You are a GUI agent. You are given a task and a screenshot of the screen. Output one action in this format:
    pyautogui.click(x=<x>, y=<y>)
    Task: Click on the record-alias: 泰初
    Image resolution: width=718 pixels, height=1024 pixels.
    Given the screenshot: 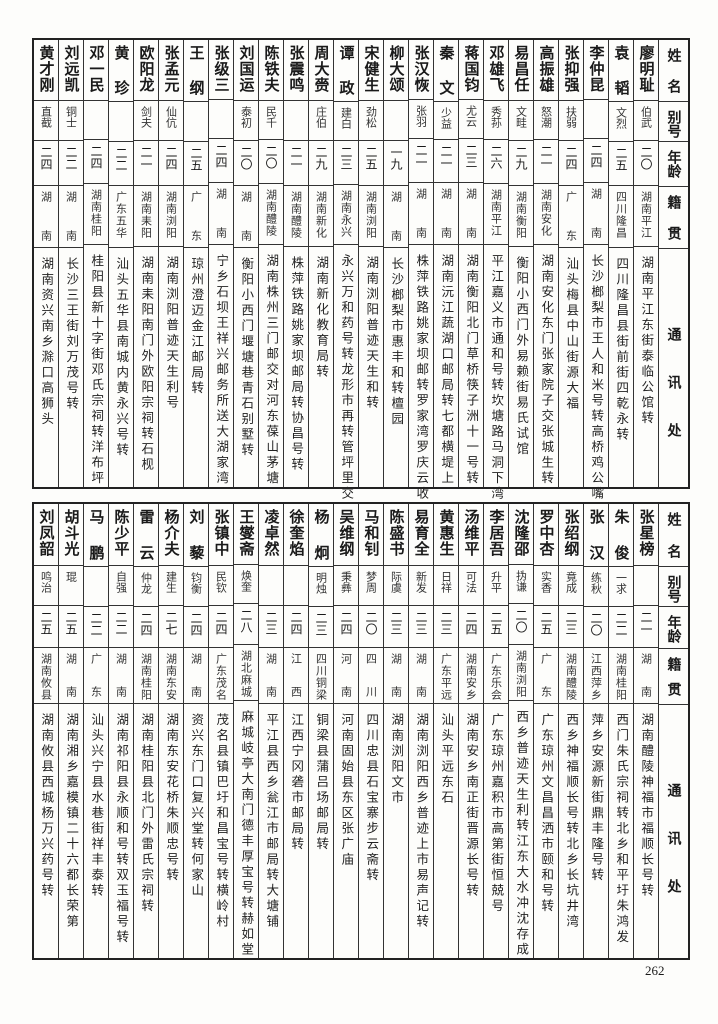 What is the action you would take?
    pyautogui.click(x=246, y=117)
    